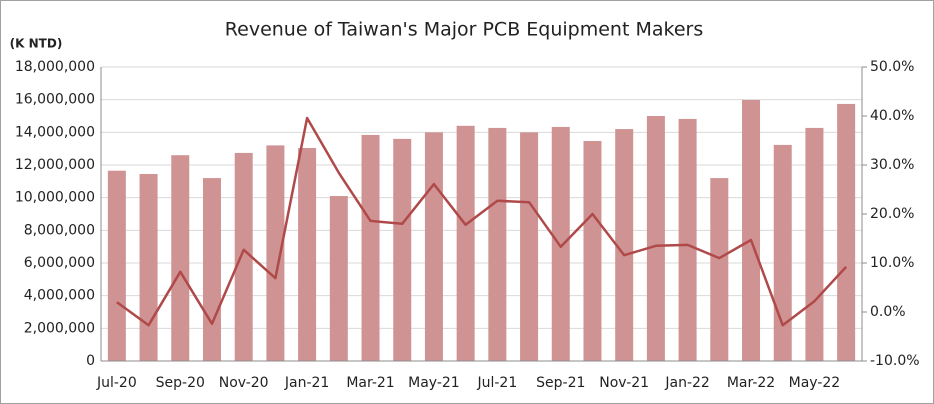 This screenshot has height=404, width=934. I want to click on y-tick-label: 10,000,000, so click(55, 198).